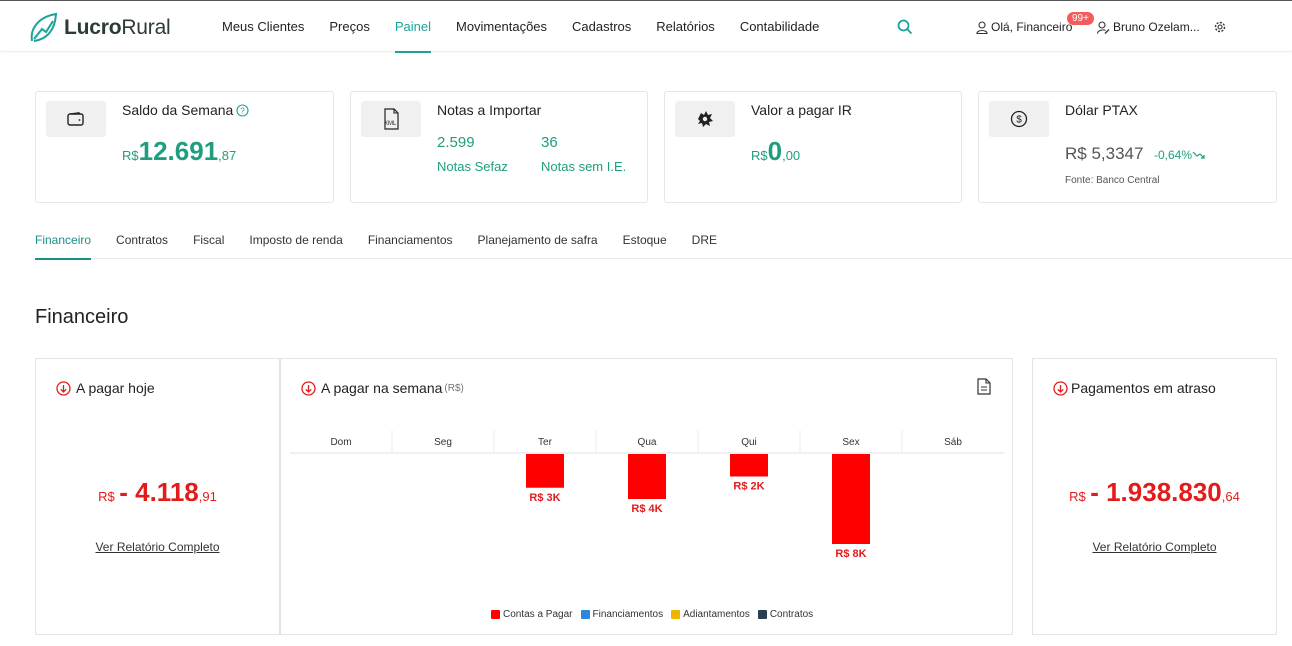 Image resolution: width=1292 pixels, height=646 pixels. What do you see at coordinates (130, 155) in the screenshot?
I see `saldo-currency: R$` at bounding box center [130, 155].